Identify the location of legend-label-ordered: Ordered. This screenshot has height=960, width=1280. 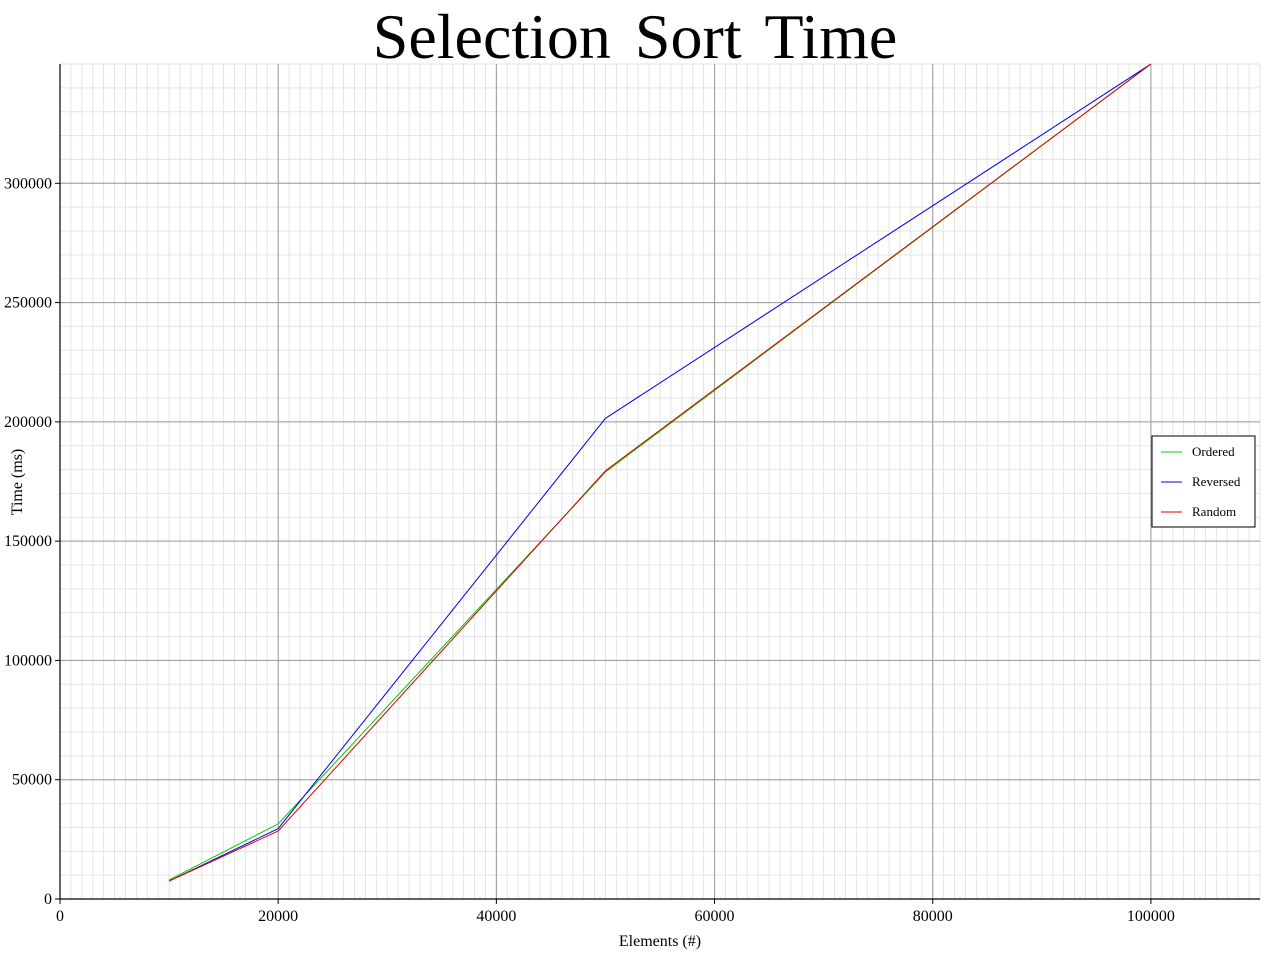
(1213, 451).